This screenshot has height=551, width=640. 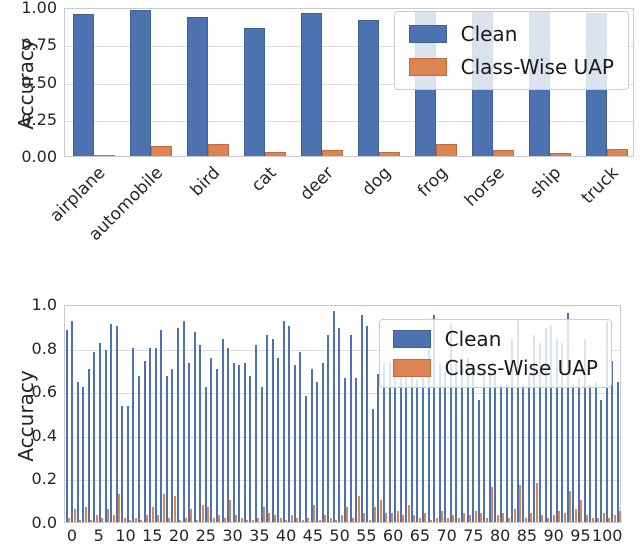 What do you see at coordinates (39, 44) in the screenshot?
I see `y-tick-label: 0.75` at bounding box center [39, 44].